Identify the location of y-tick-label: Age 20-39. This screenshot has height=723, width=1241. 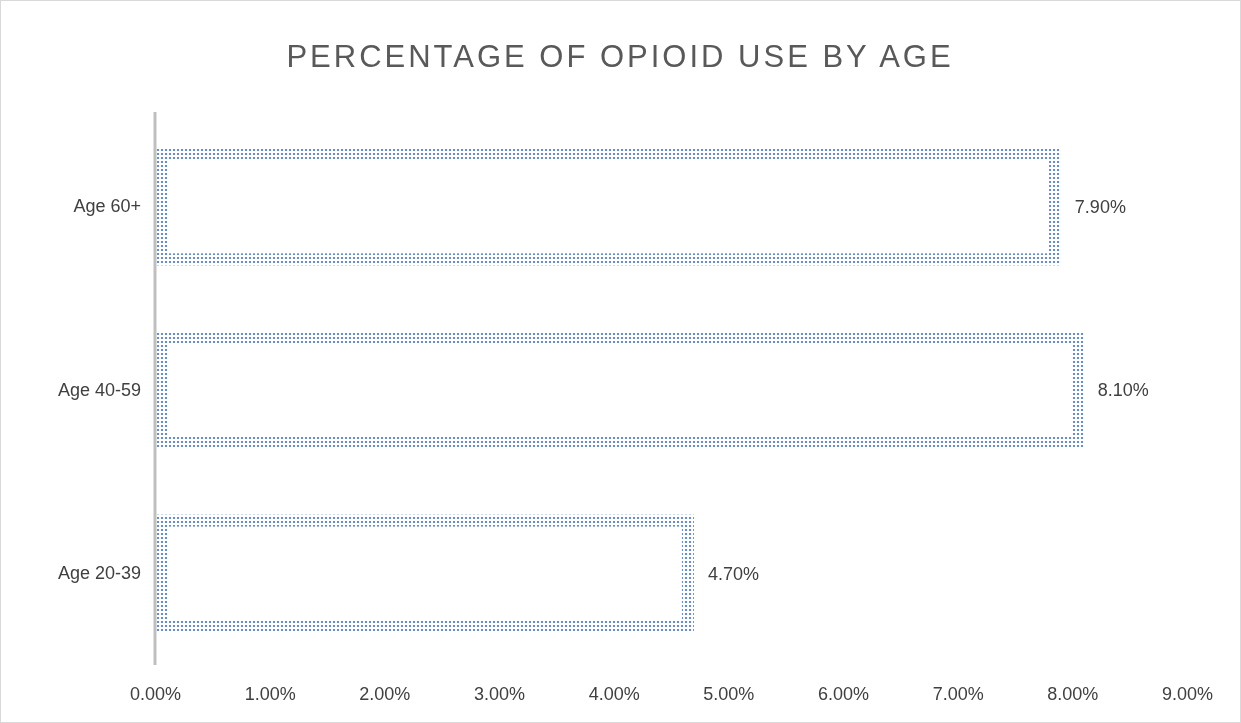
(99, 573).